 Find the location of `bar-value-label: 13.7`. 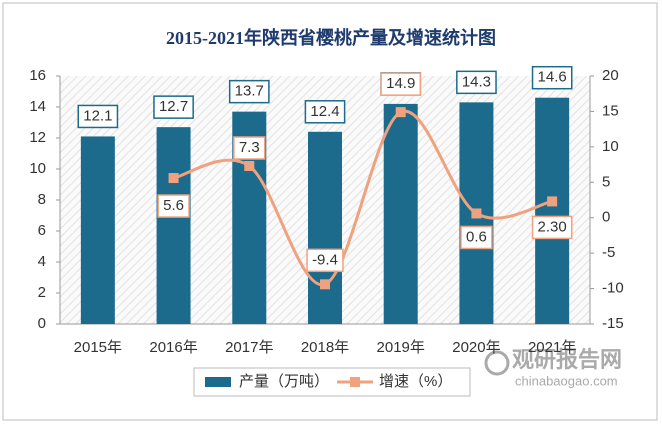

bar-value-label: 13.7 is located at coordinates (249, 91).